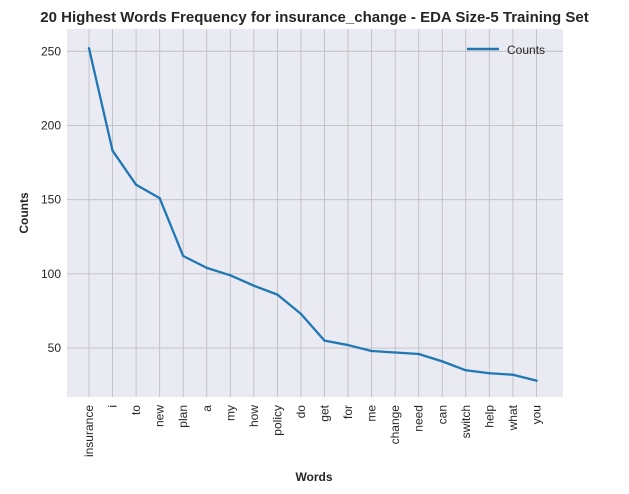  Describe the element at coordinates (51, 125) in the screenshot. I see `y-tick-label: 200` at that location.